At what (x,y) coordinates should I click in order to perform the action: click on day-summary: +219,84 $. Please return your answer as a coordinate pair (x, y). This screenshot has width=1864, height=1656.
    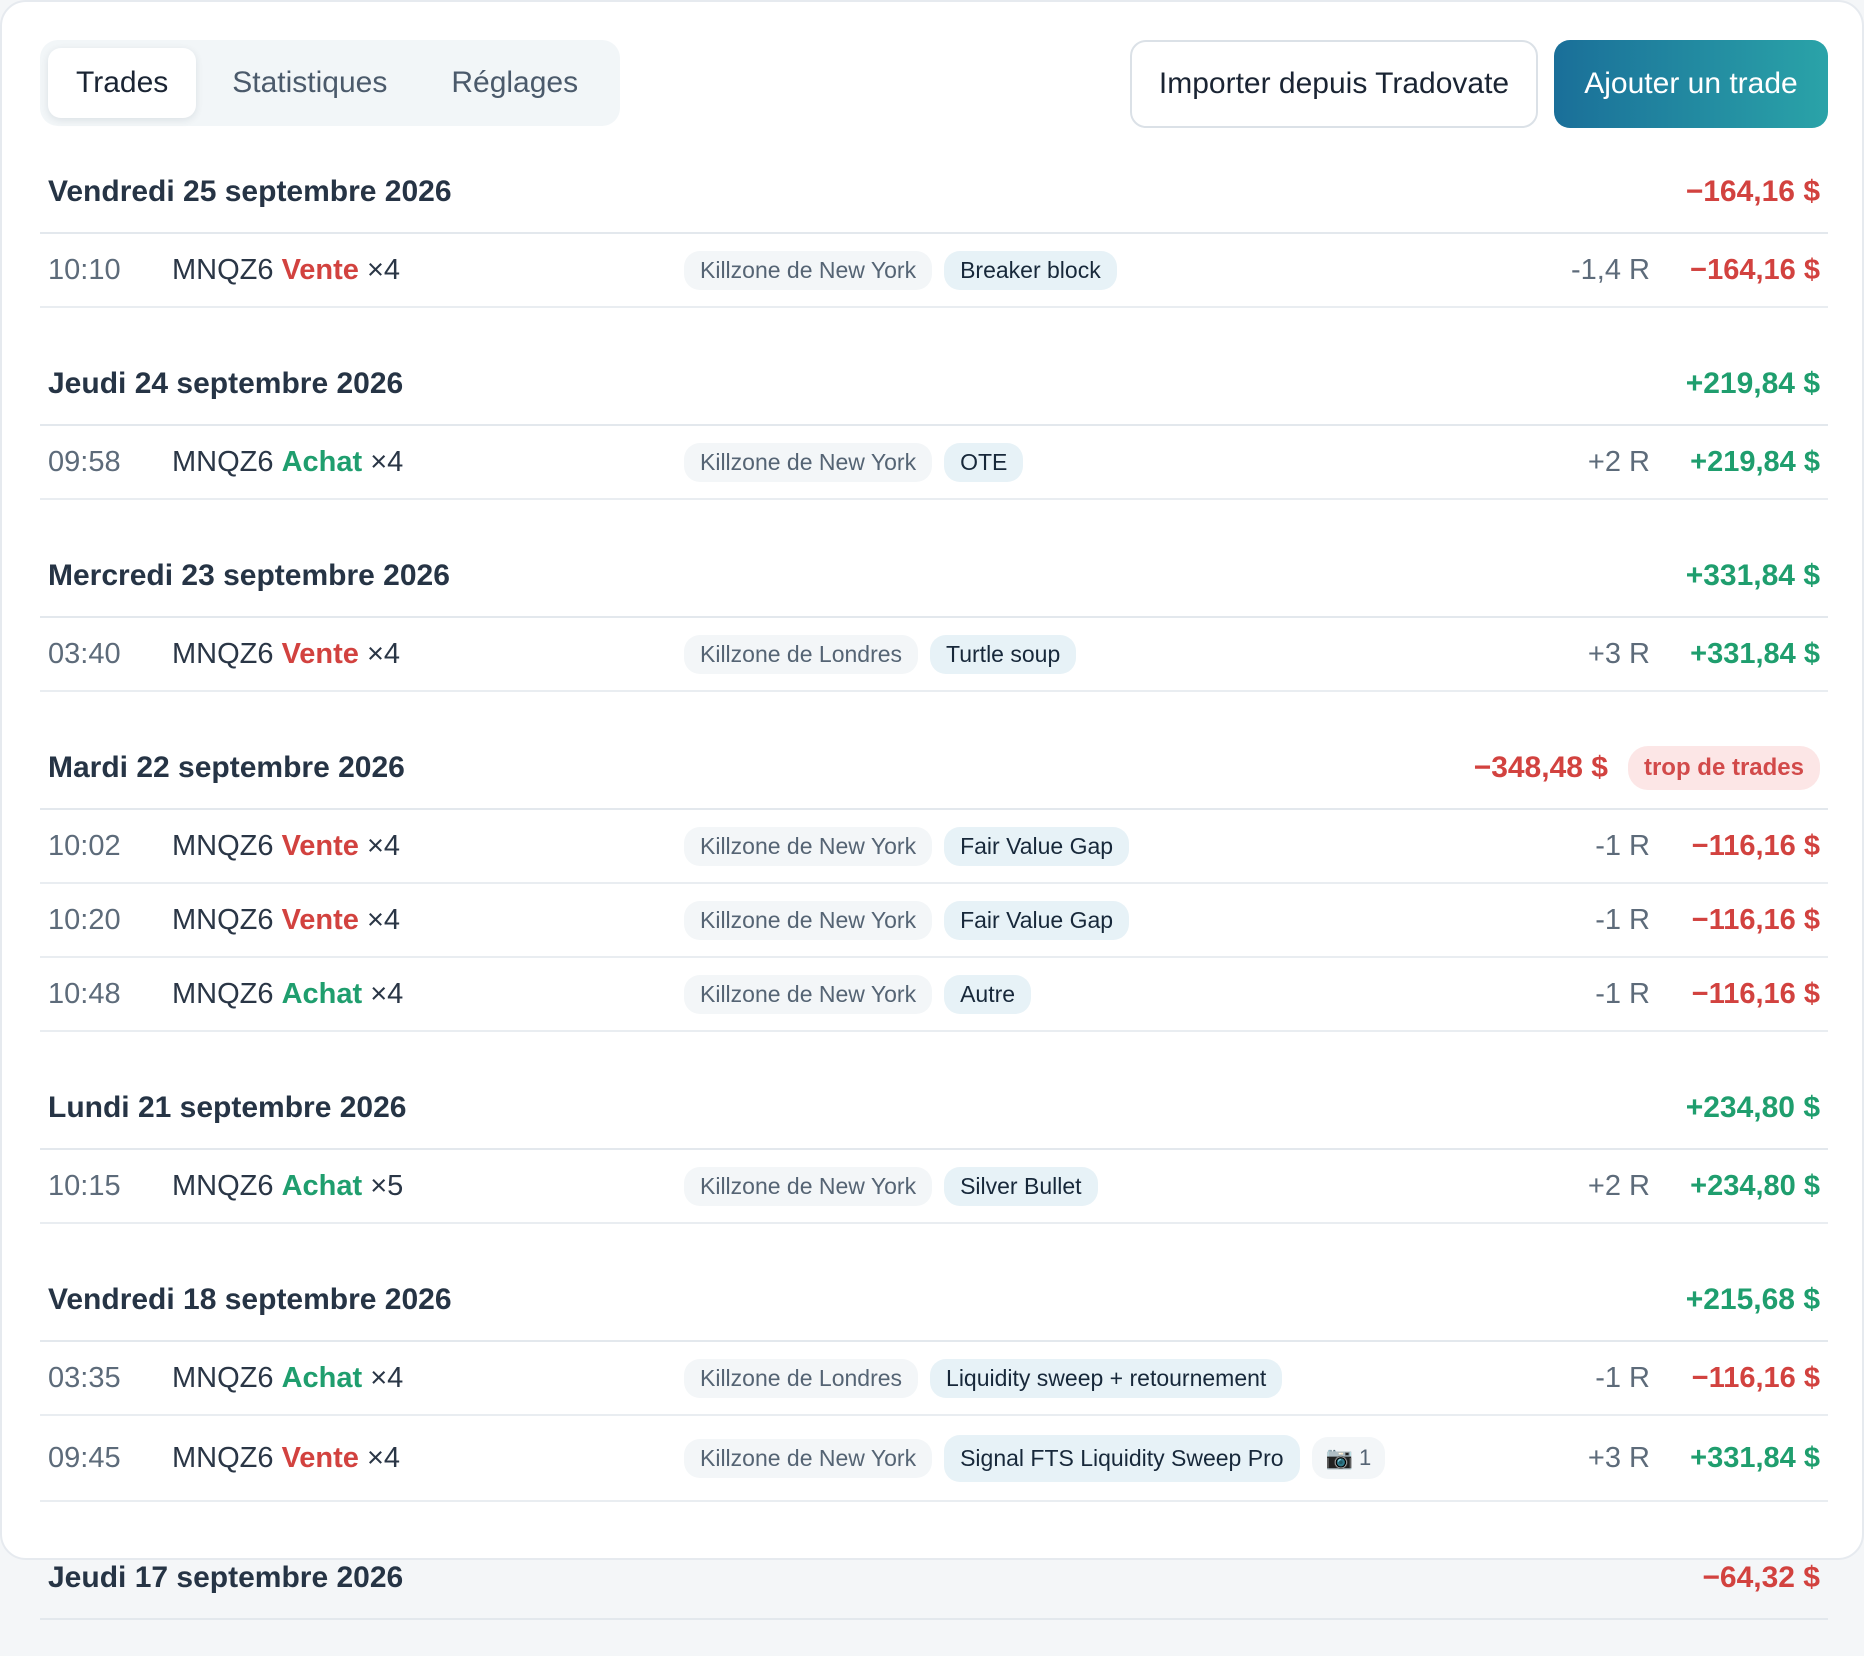
    Looking at the image, I should click on (1753, 384).